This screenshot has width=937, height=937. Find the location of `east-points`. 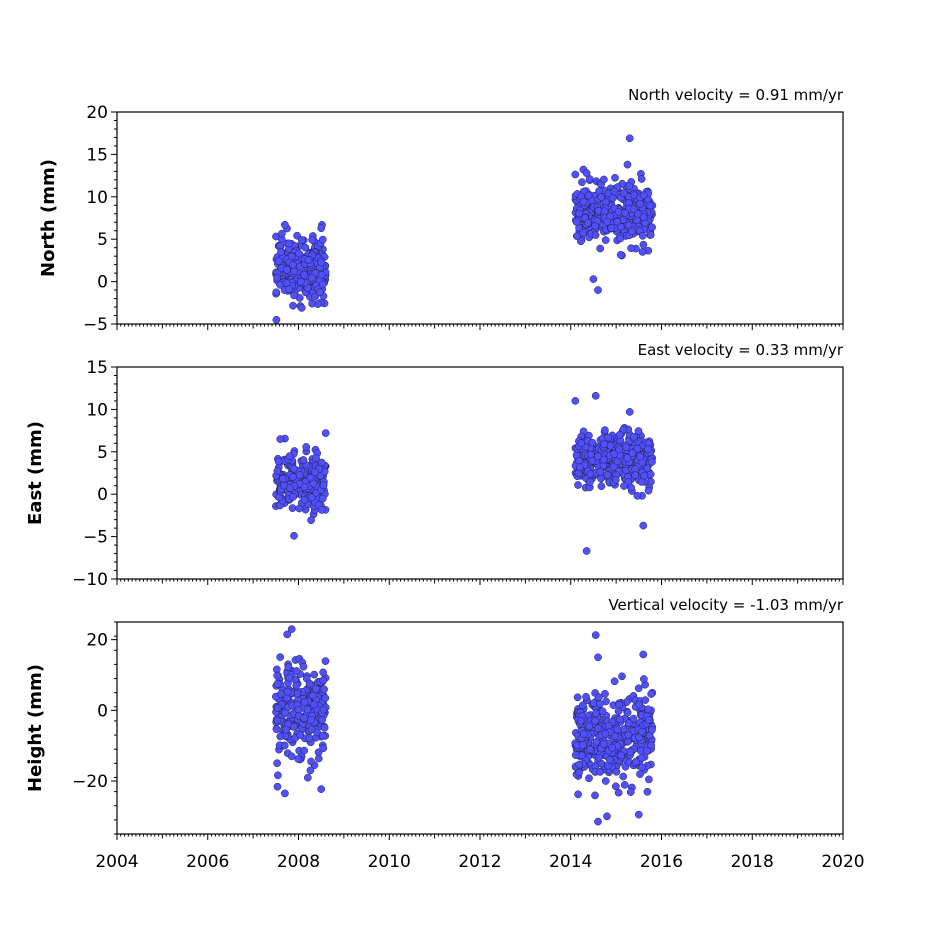

east-points is located at coordinates (464, 473).